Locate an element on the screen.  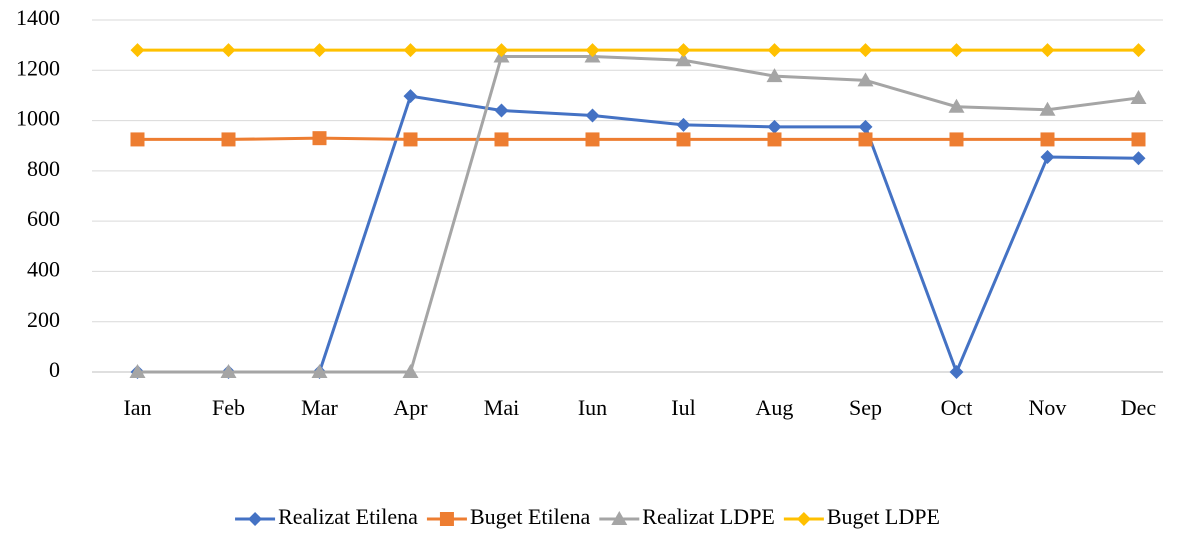
x-tick-label: Ian is located at coordinates (137, 407).